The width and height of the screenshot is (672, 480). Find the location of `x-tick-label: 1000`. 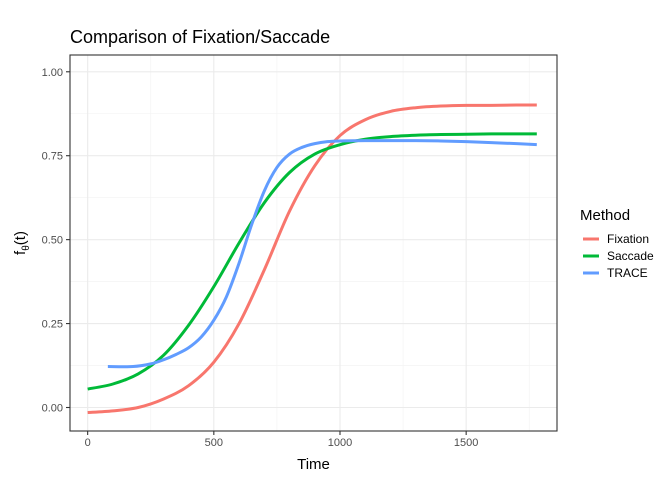

x-tick-label: 1000 is located at coordinates (340, 443).